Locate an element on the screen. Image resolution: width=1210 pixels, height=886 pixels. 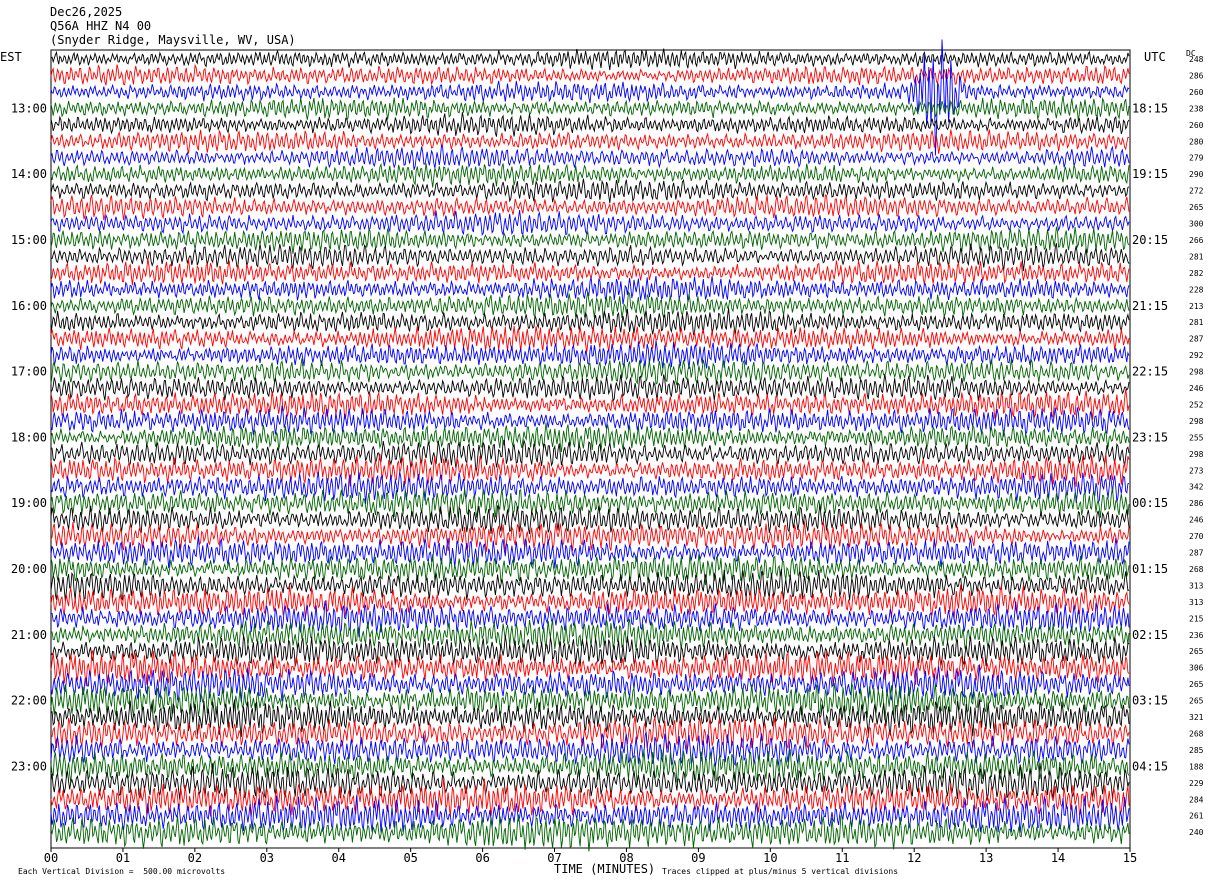
x-tick-label-09: 09 is located at coordinates (698, 858).